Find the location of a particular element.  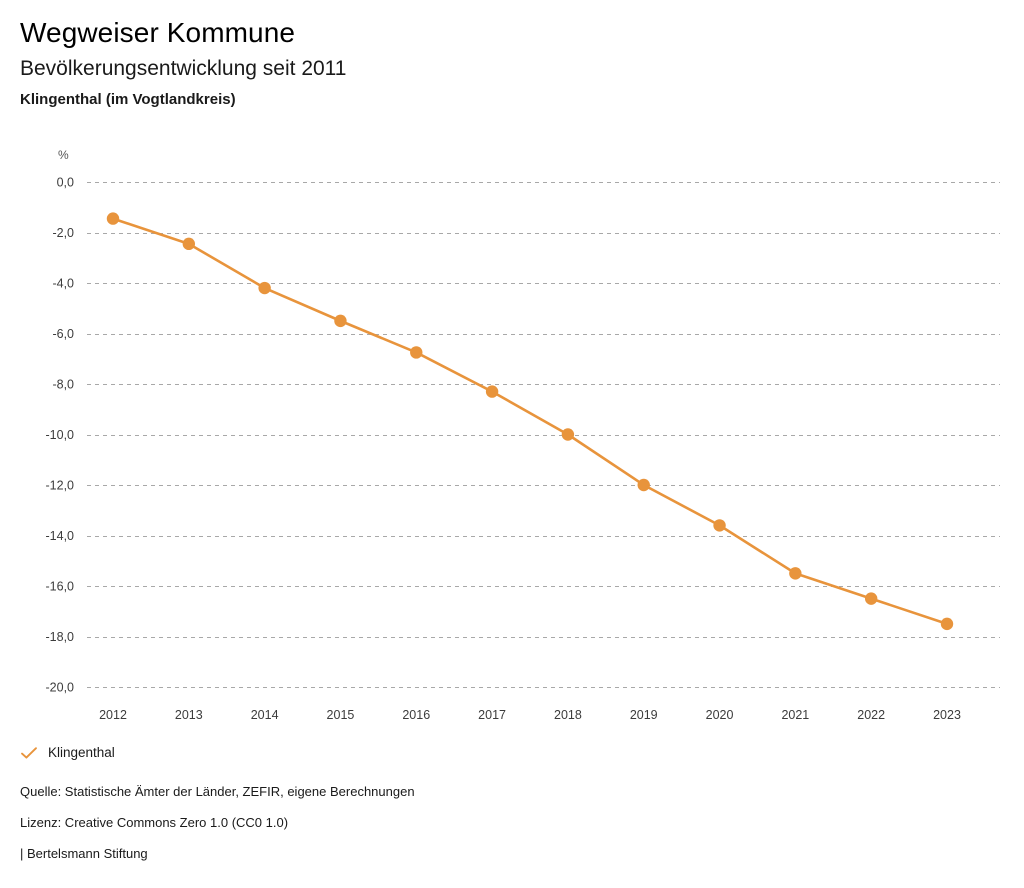

check-icon is located at coordinates (29, 753).